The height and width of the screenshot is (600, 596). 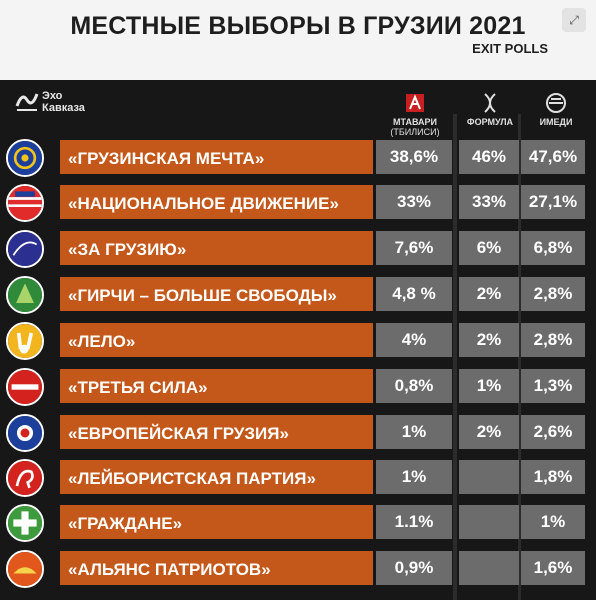 I want to click on party-bar: «ЛЕЙБОРИСТСКАЯ ПАРТИЯ», so click(x=216, y=477).